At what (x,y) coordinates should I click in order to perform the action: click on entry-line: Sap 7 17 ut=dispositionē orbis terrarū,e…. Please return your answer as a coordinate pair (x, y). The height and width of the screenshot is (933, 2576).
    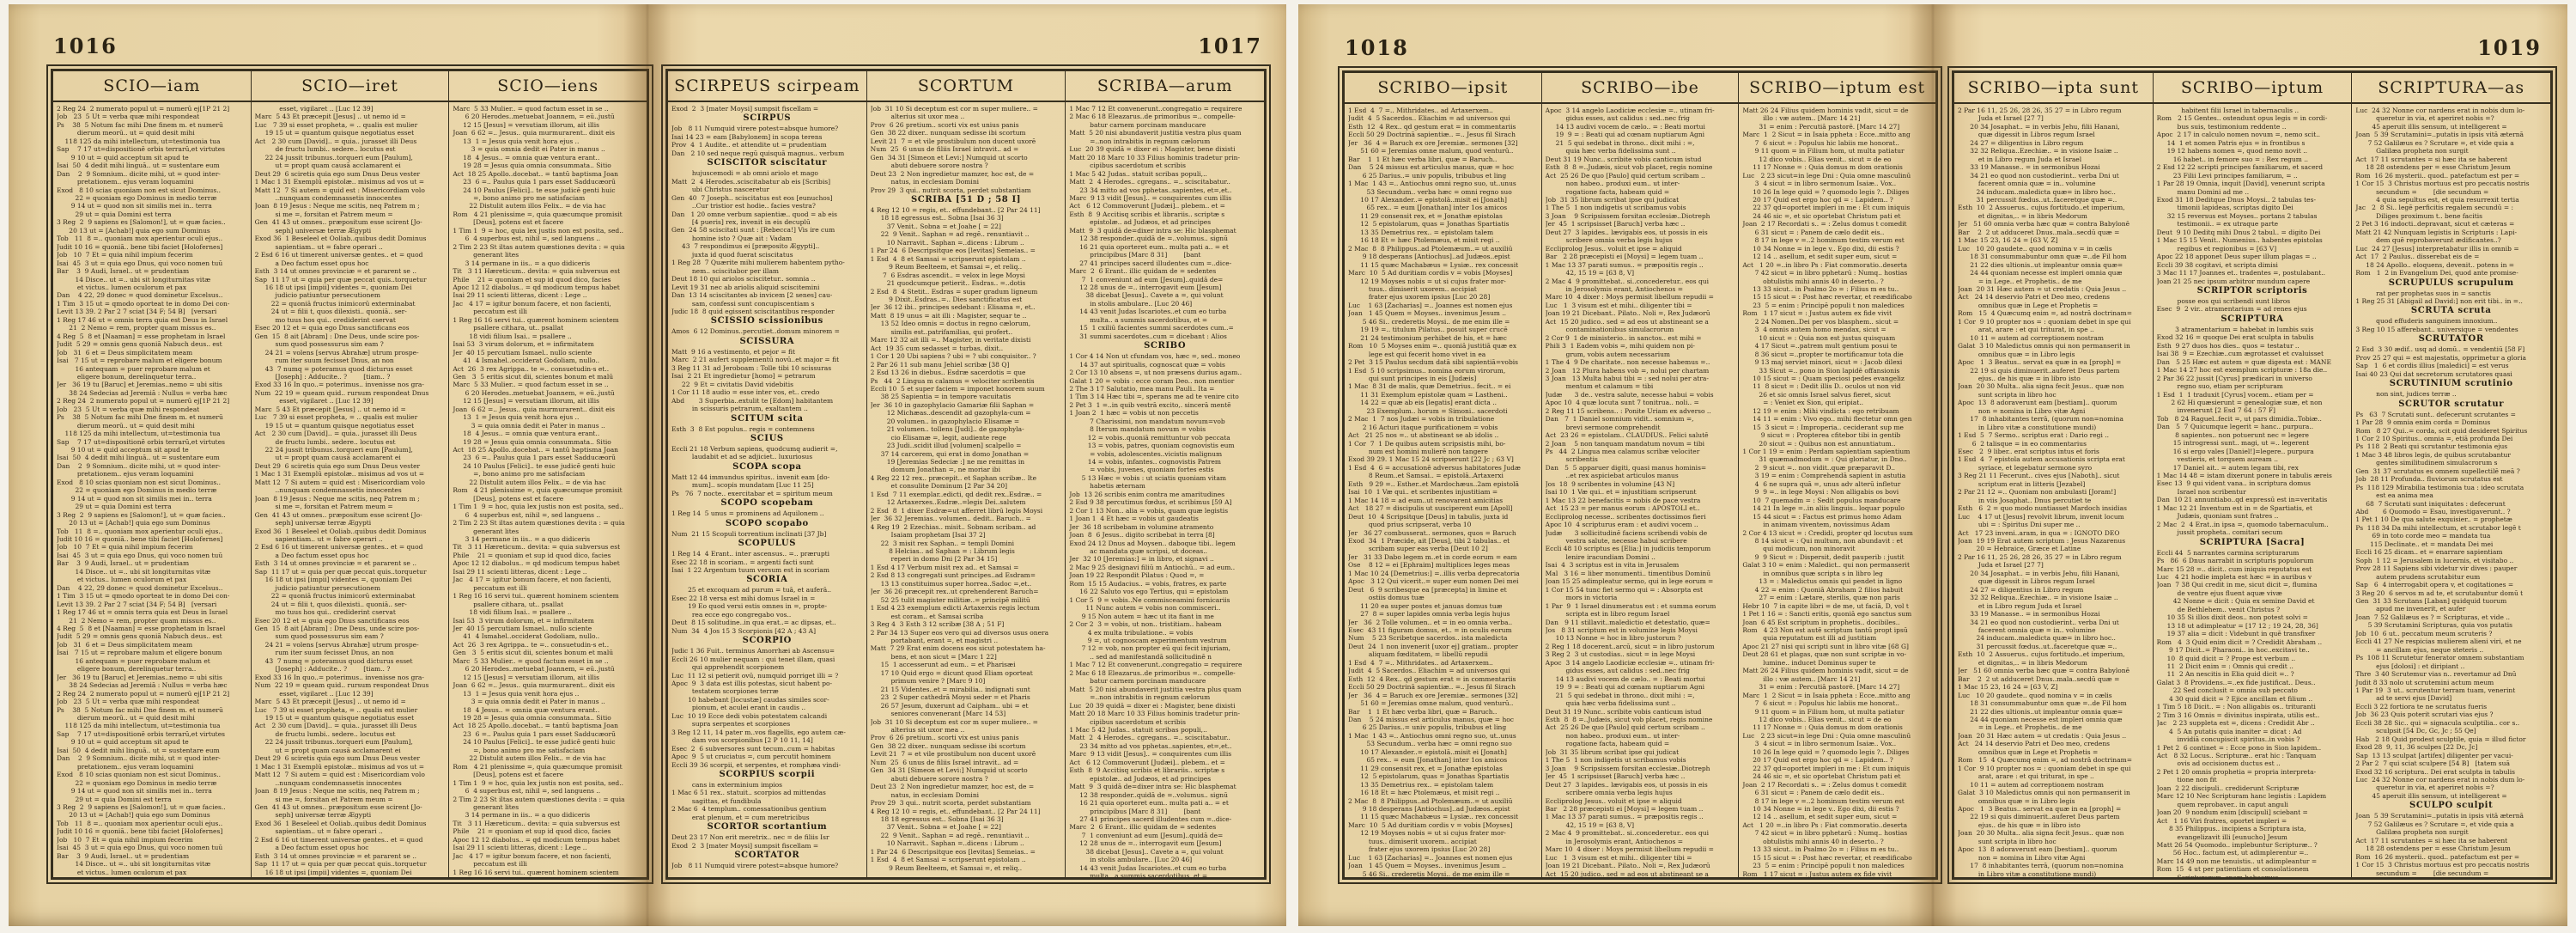
    Looking at the image, I should click on (141, 441).